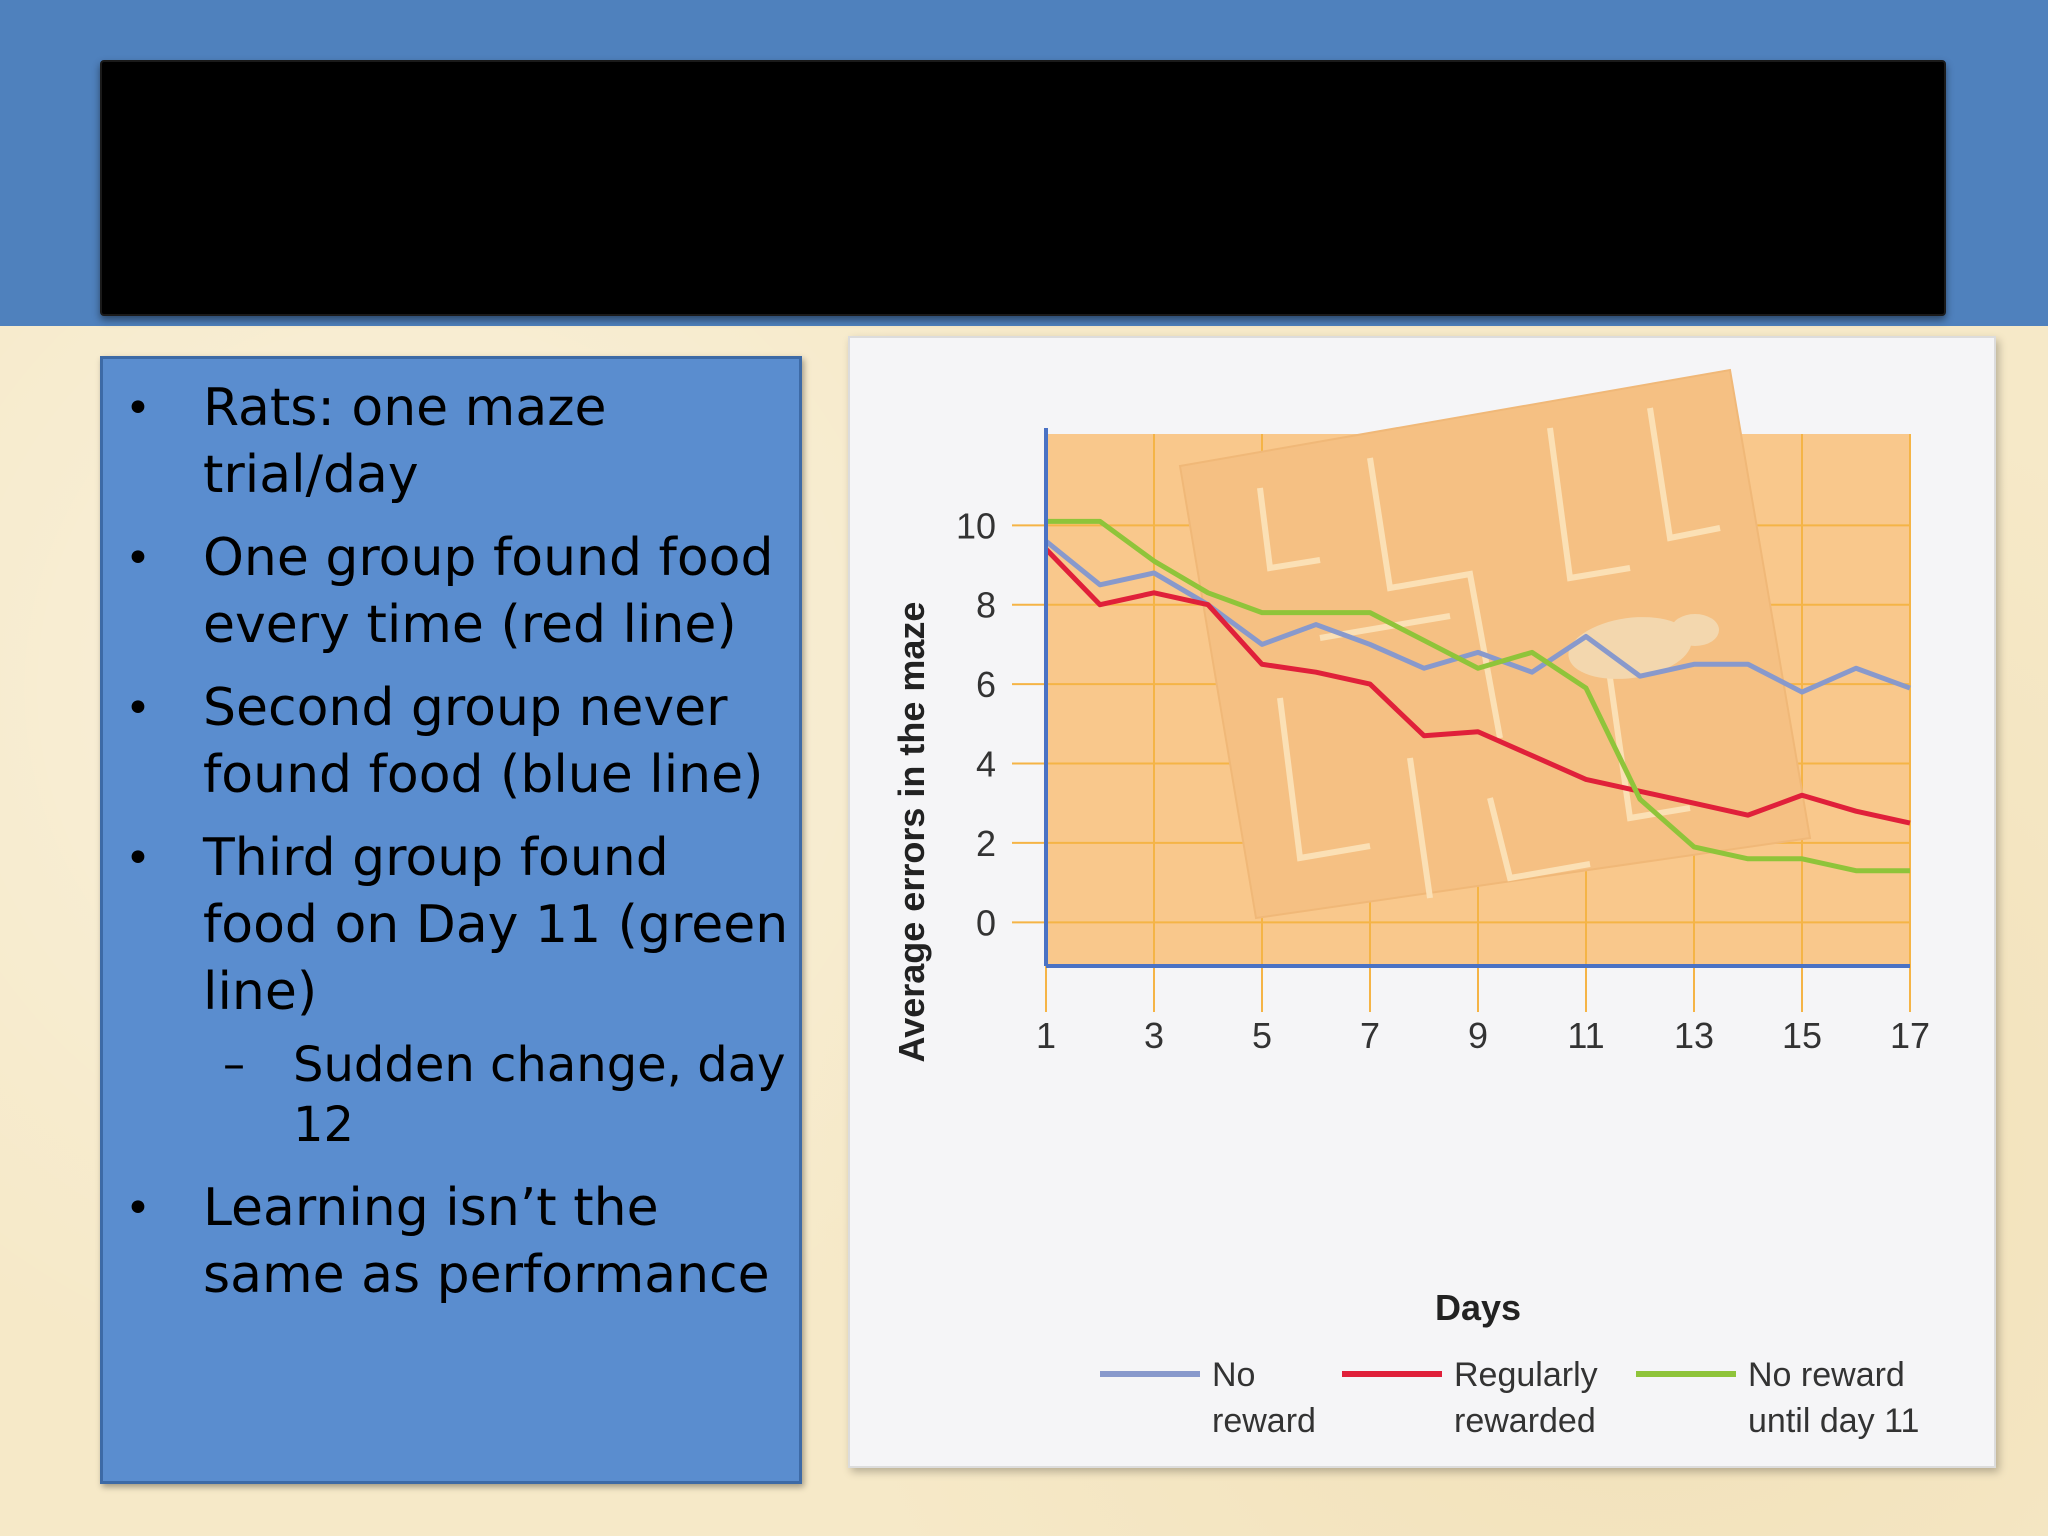  I want to click on legend-label-line1: No, so click(1233, 1375).